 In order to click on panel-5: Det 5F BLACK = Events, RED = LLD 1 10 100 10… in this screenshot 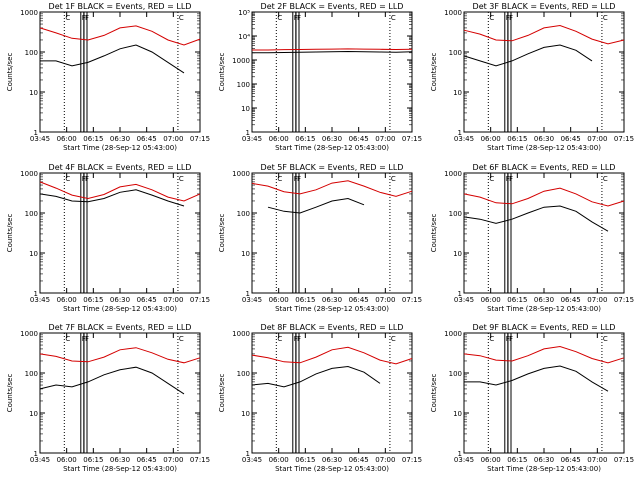, I will do `click(320, 238)`.